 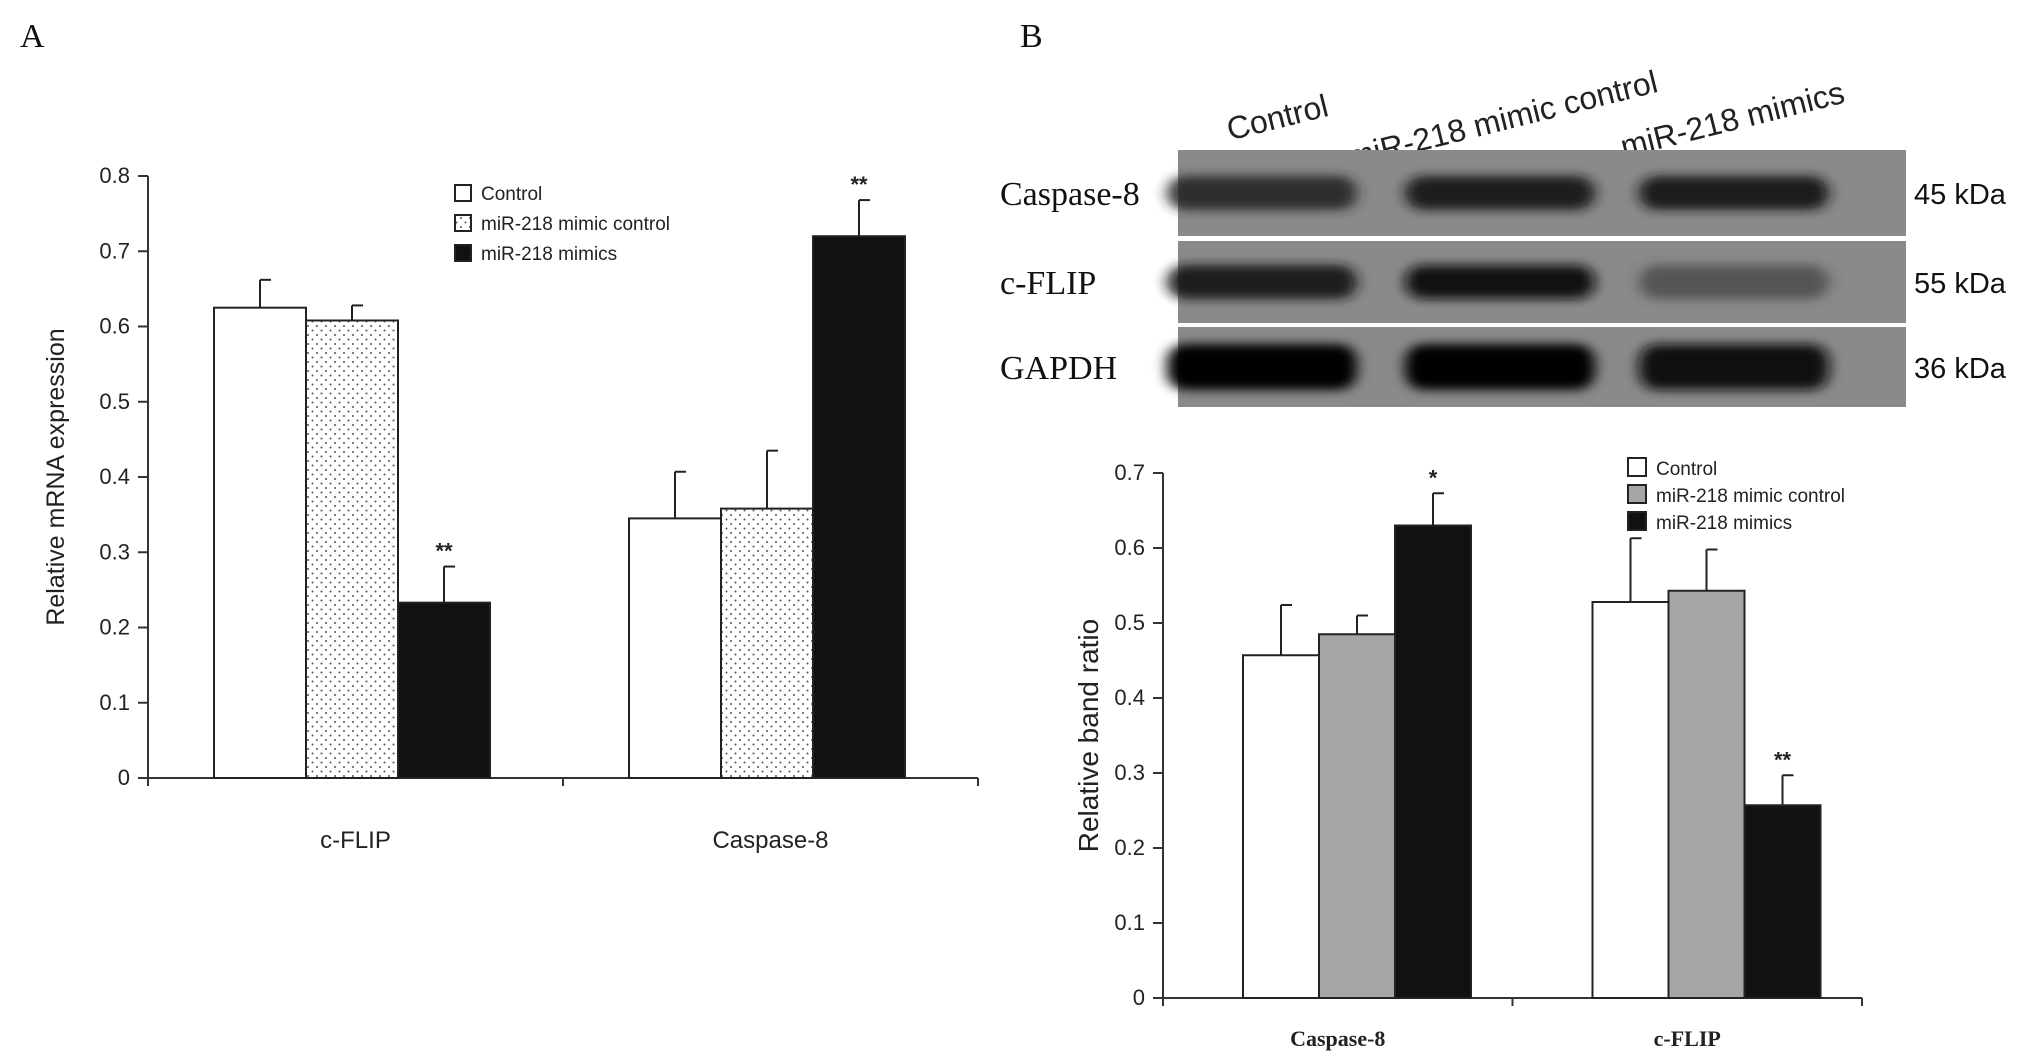 I want to click on y-axis-label: Relative band ratio, so click(x=1088, y=735).